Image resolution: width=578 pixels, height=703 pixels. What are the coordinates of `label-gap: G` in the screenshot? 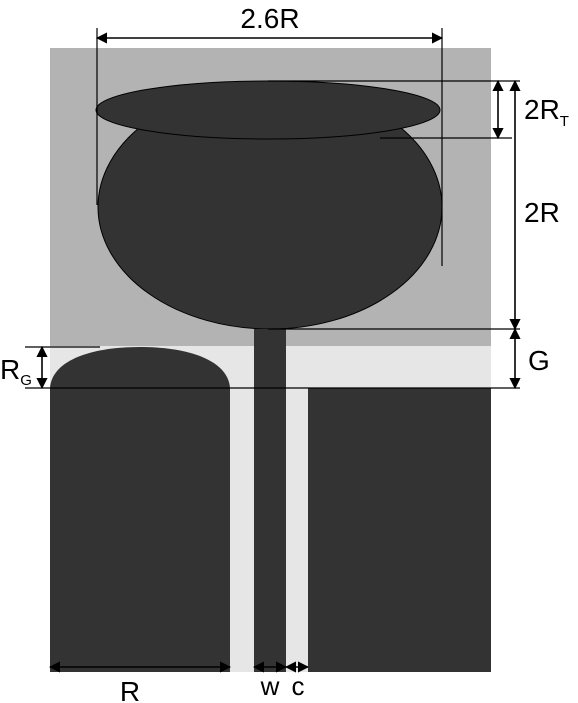 It's located at (539, 360).